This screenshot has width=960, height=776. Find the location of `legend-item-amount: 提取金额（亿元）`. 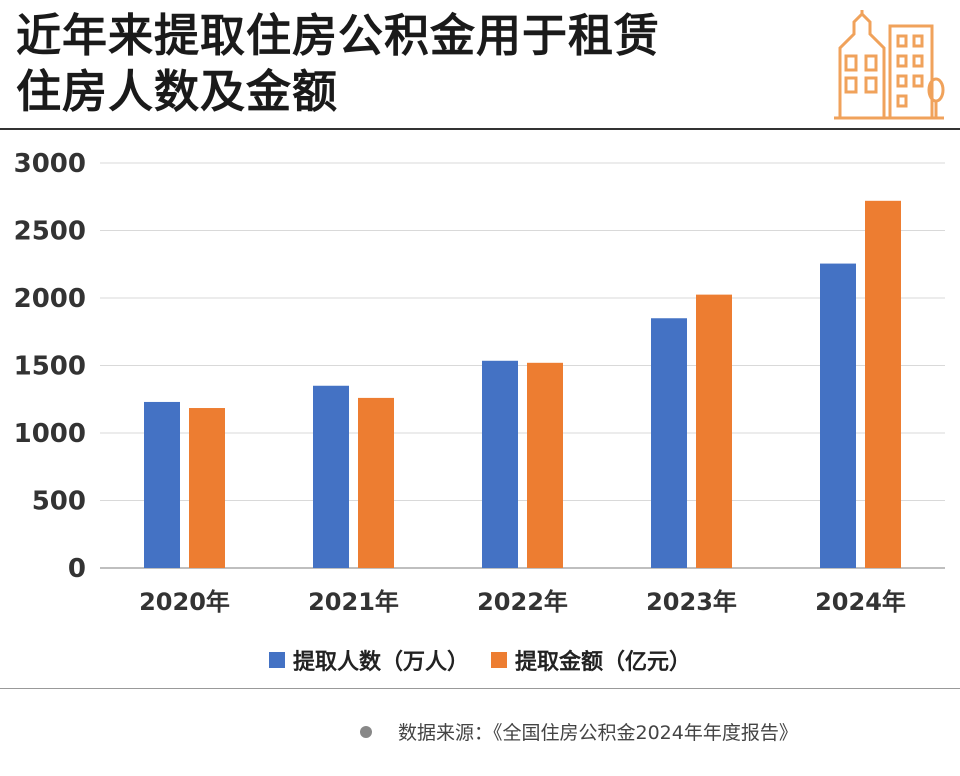

legend-item-amount: 提取金额（亿元） is located at coordinates (591, 660).